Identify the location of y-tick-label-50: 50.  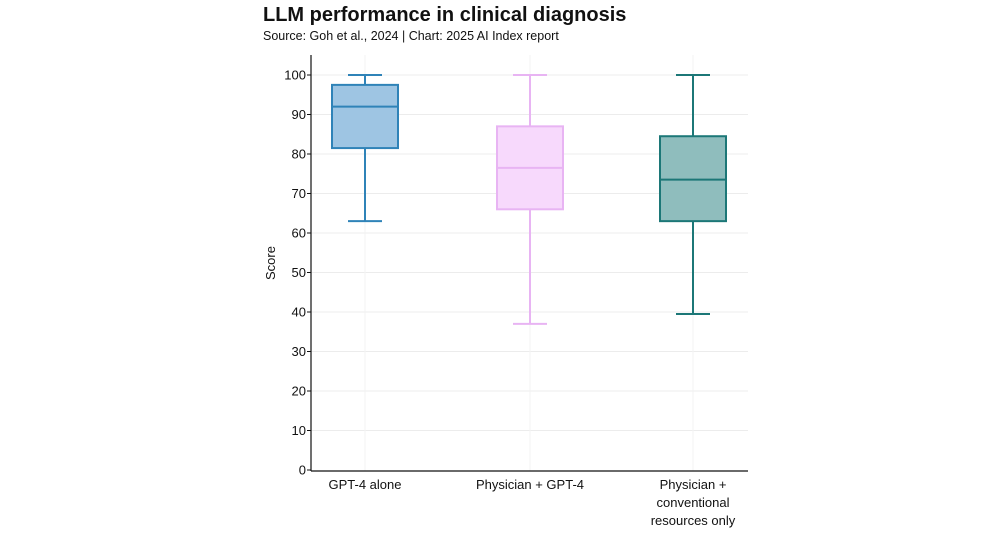
(299, 272).